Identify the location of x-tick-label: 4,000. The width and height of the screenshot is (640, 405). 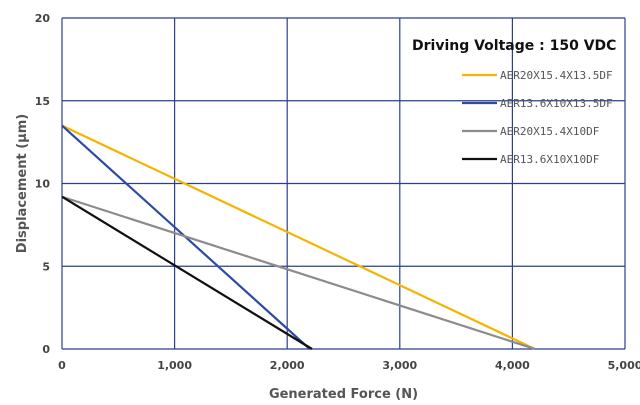
(512, 365).